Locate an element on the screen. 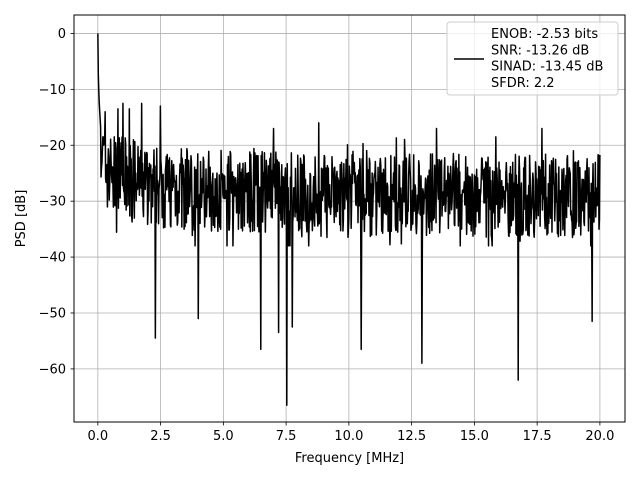 This screenshot has width=640, height=480. x-tick-label: 2.5 is located at coordinates (160, 436).